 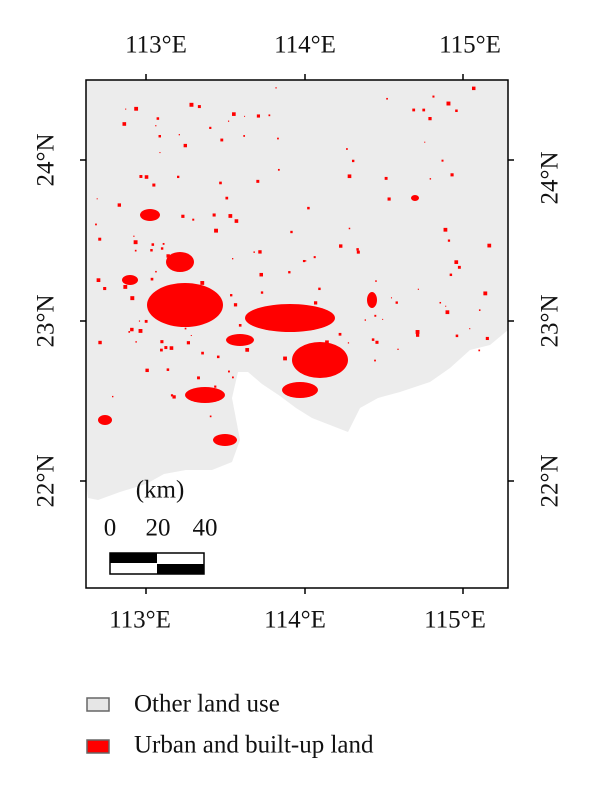 I want to click on right-lat-label: 24°N, so click(x=550, y=177).